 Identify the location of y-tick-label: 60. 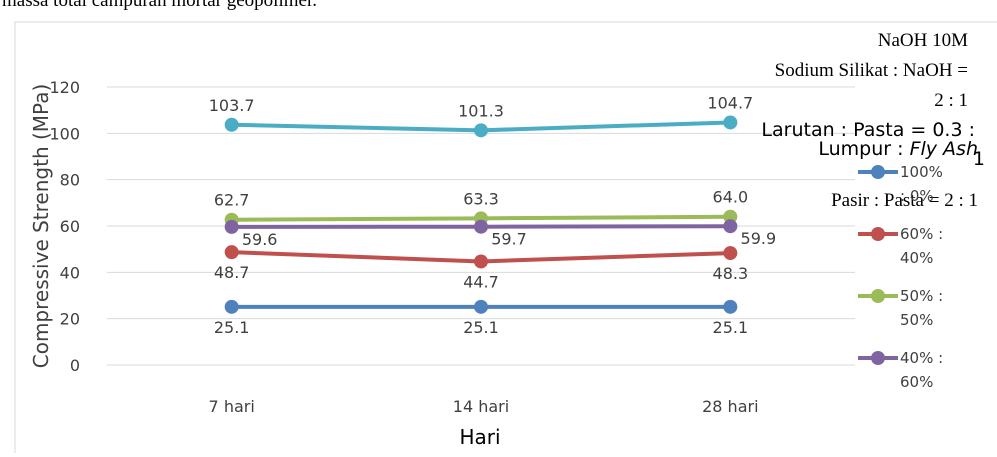
(70, 226).